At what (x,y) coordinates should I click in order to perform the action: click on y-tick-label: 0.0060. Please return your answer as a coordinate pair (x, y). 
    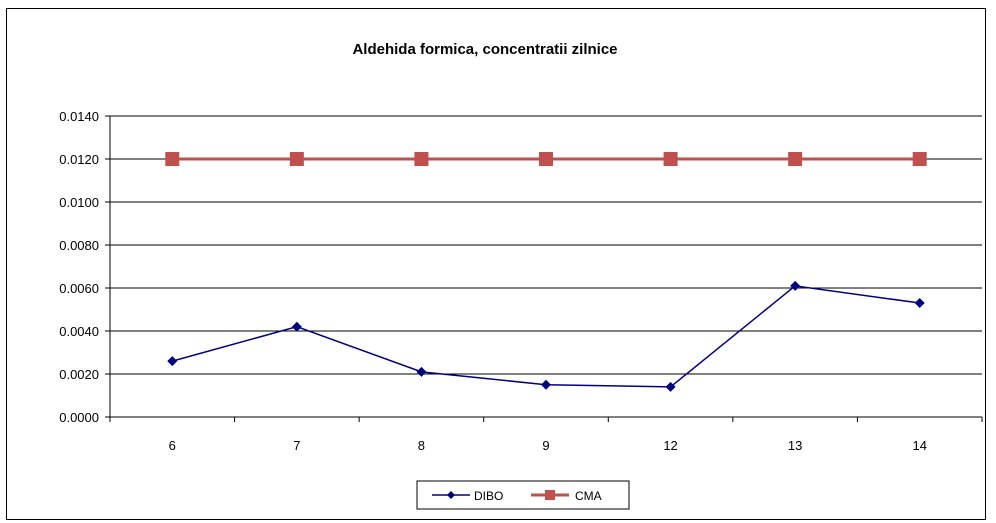
    Looking at the image, I should click on (79, 288).